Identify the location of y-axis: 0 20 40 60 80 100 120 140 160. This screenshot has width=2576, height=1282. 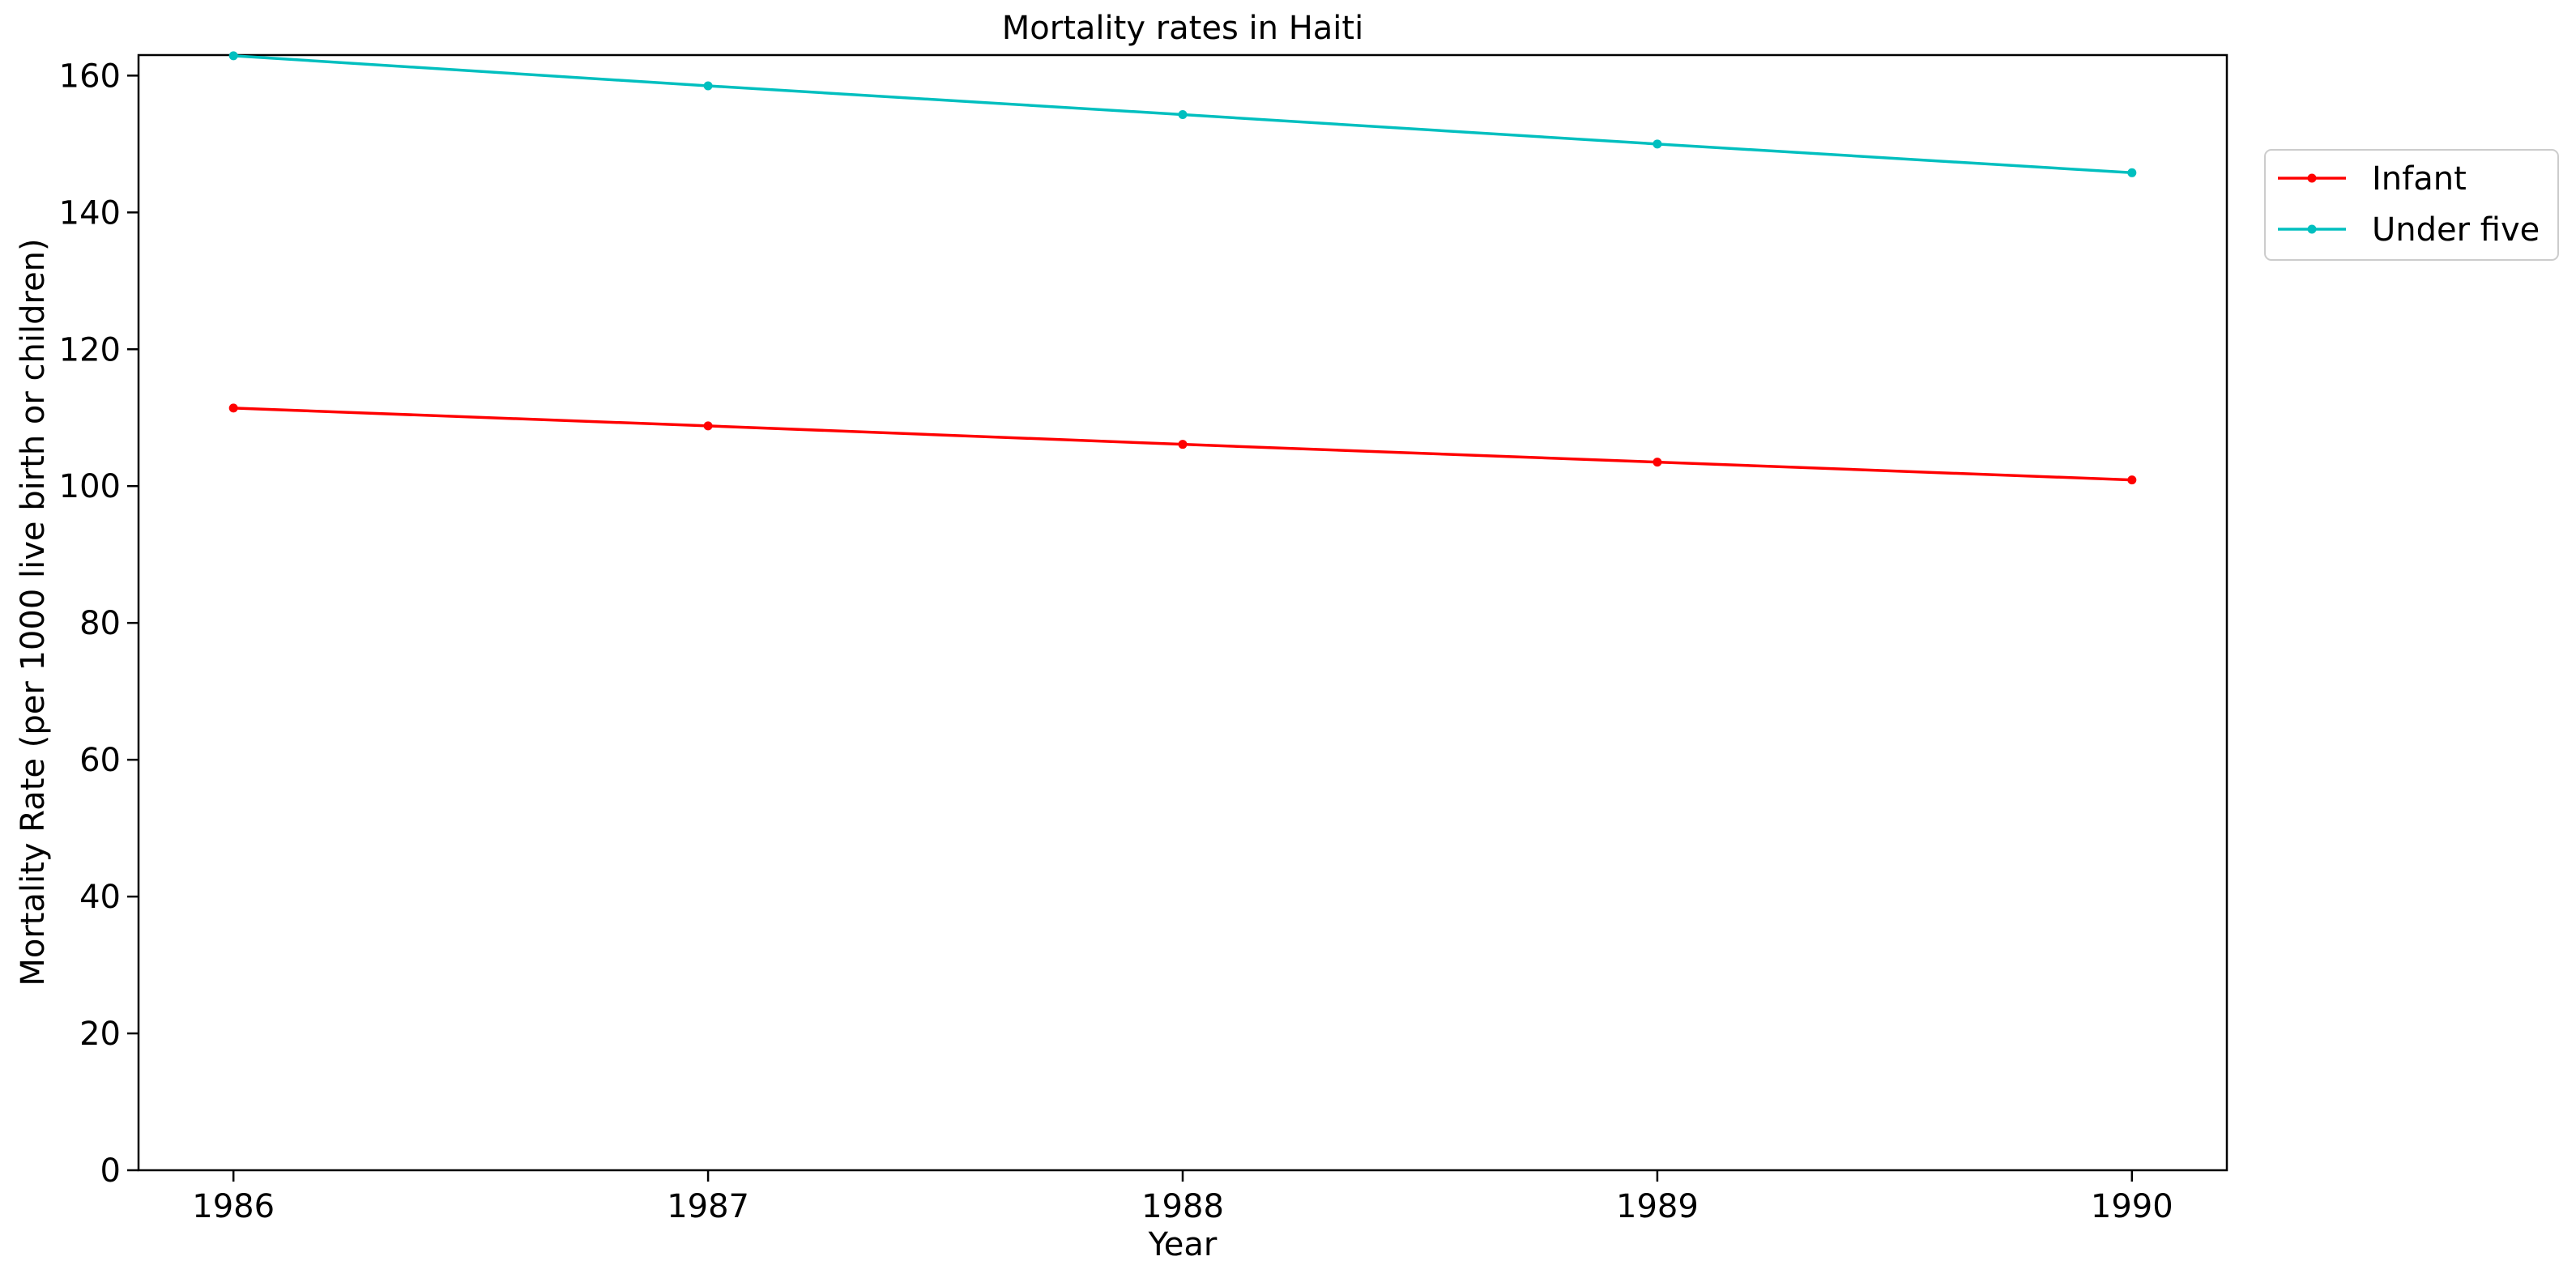
(99, 623).